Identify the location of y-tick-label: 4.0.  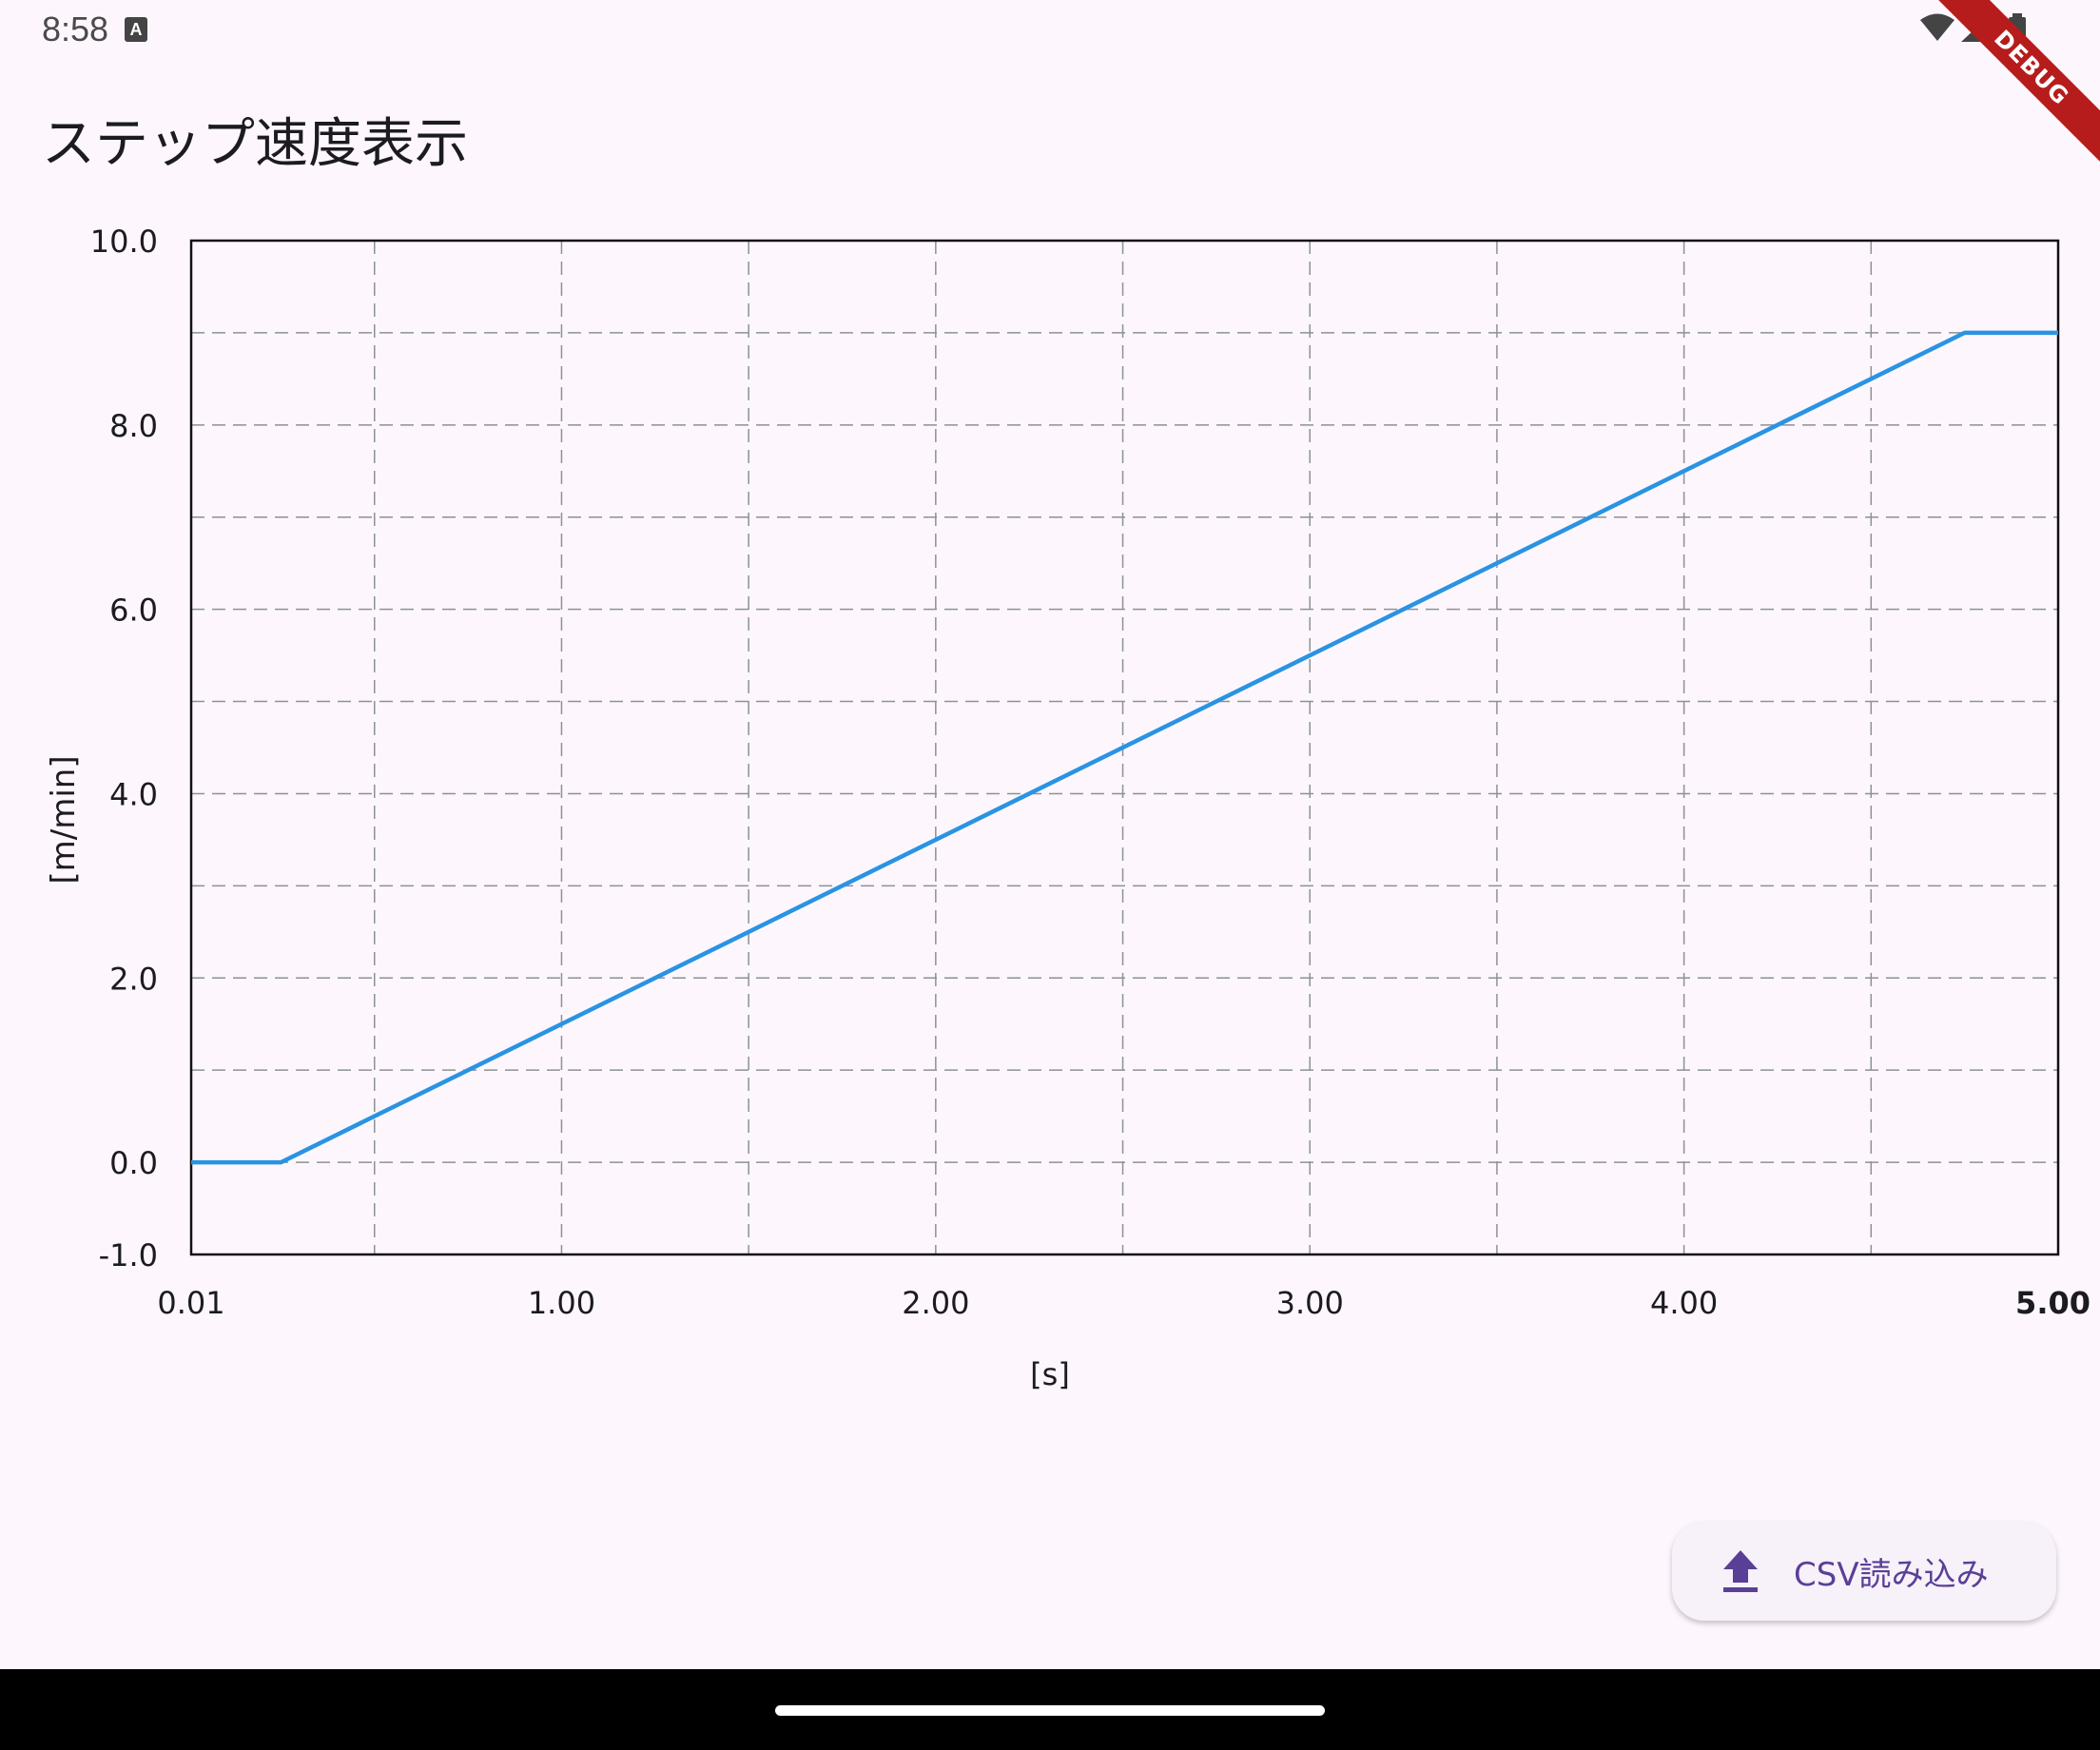
(133, 794).